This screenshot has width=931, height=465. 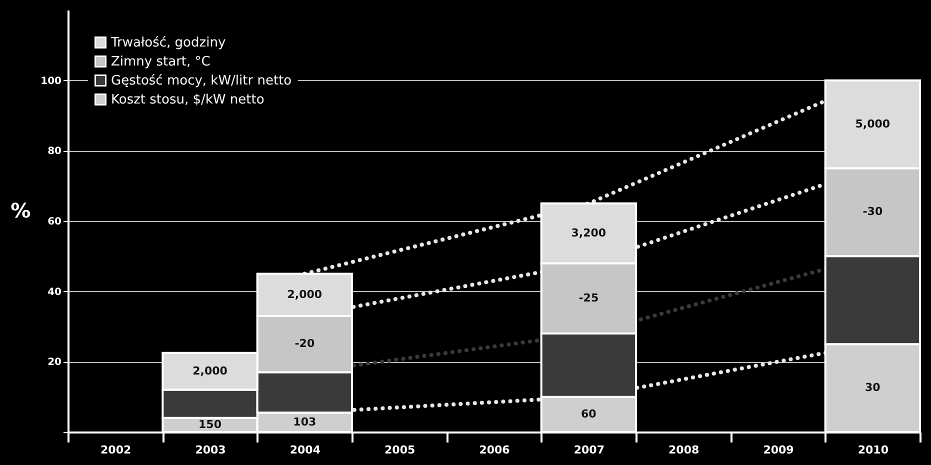 I want to click on legend-label: Gęstość mocy, kW/litr netto, so click(x=201, y=81).